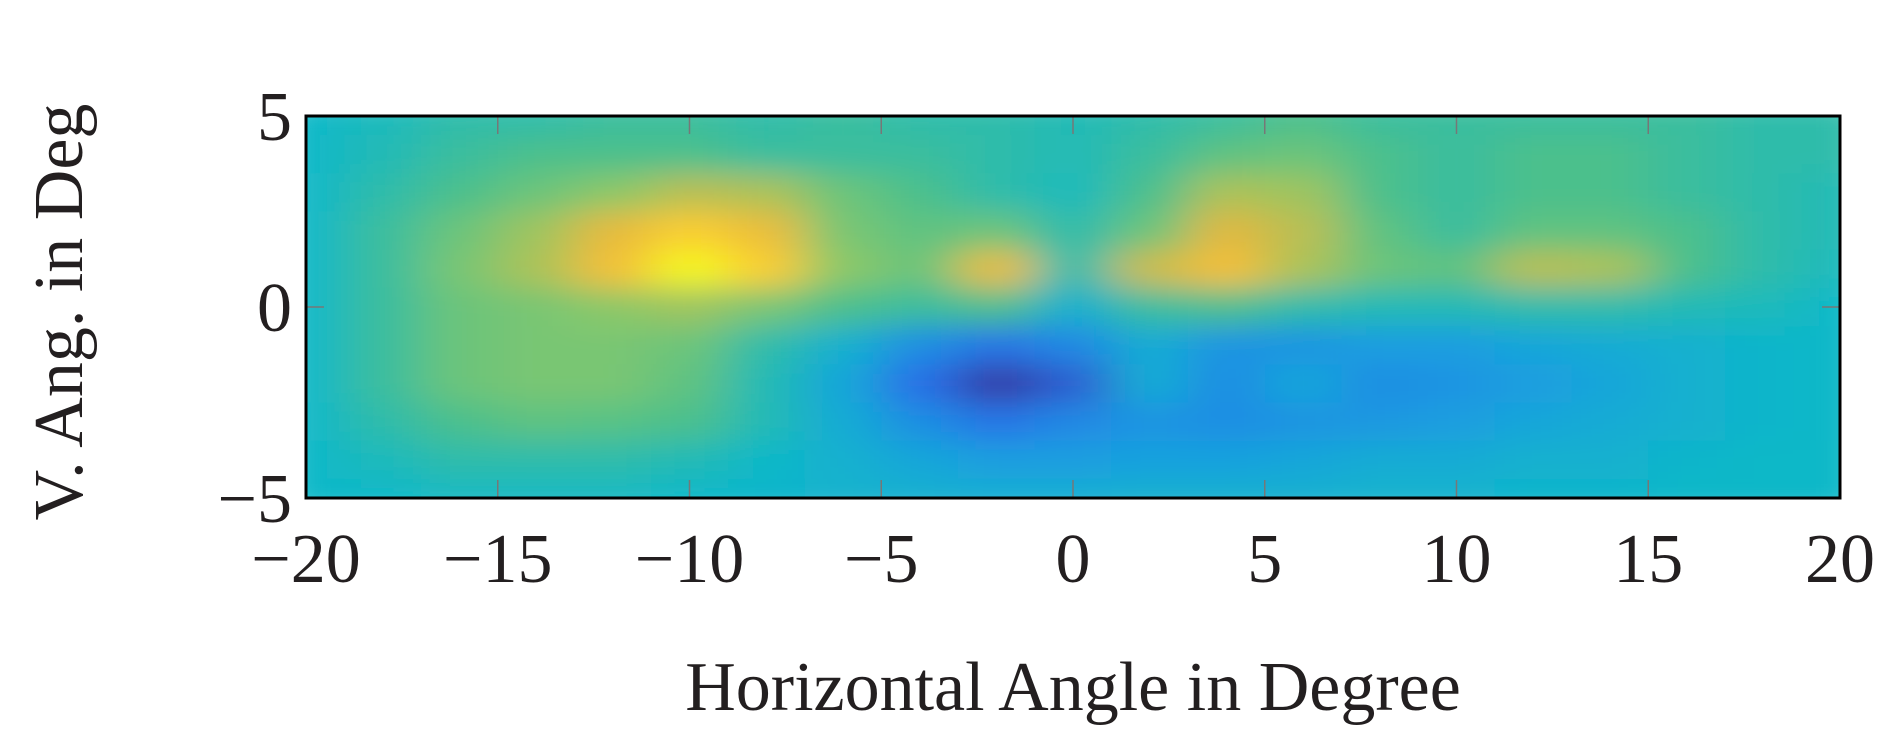  What do you see at coordinates (1073, 687) in the screenshot?
I see `x-axis-title: Horizontal Angle in Degree` at bounding box center [1073, 687].